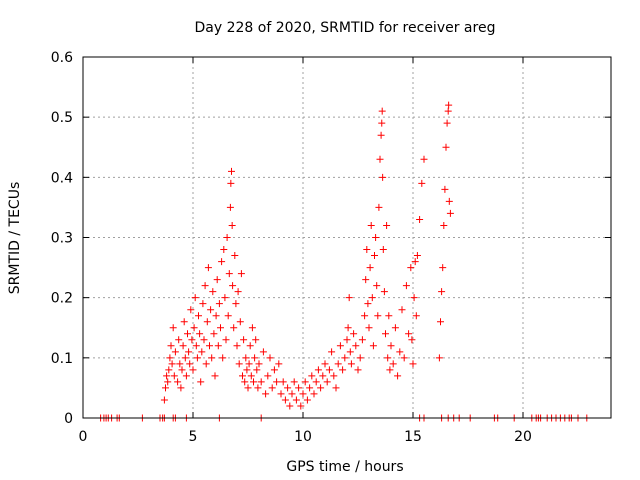 The image size is (640, 480). Describe the element at coordinates (62, 359) in the screenshot. I see `y-tick-label: 0.1` at that location.